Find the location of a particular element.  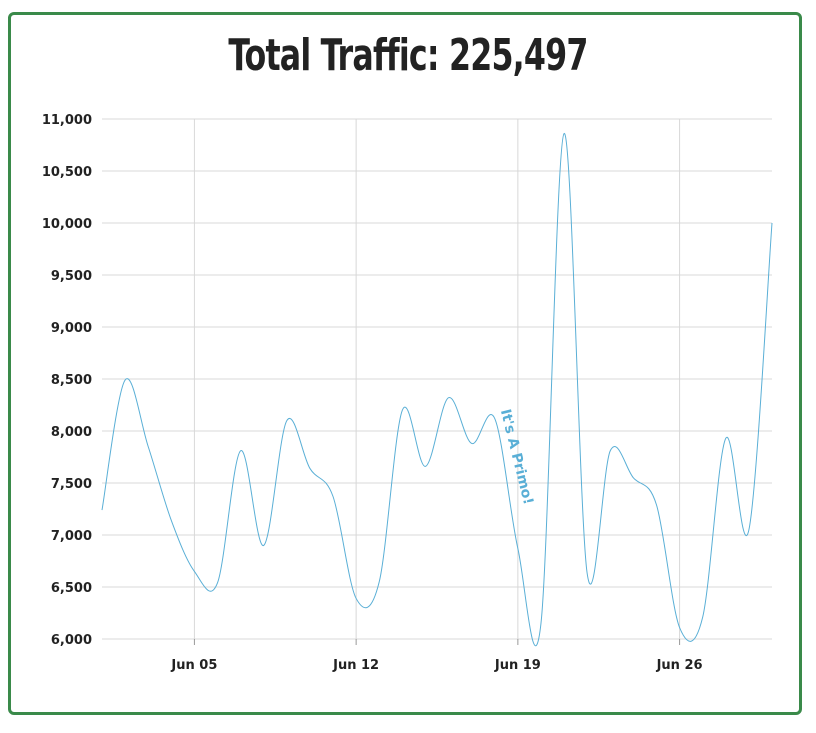

x-tick-label: Jun 26 is located at coordinates (679, 665).